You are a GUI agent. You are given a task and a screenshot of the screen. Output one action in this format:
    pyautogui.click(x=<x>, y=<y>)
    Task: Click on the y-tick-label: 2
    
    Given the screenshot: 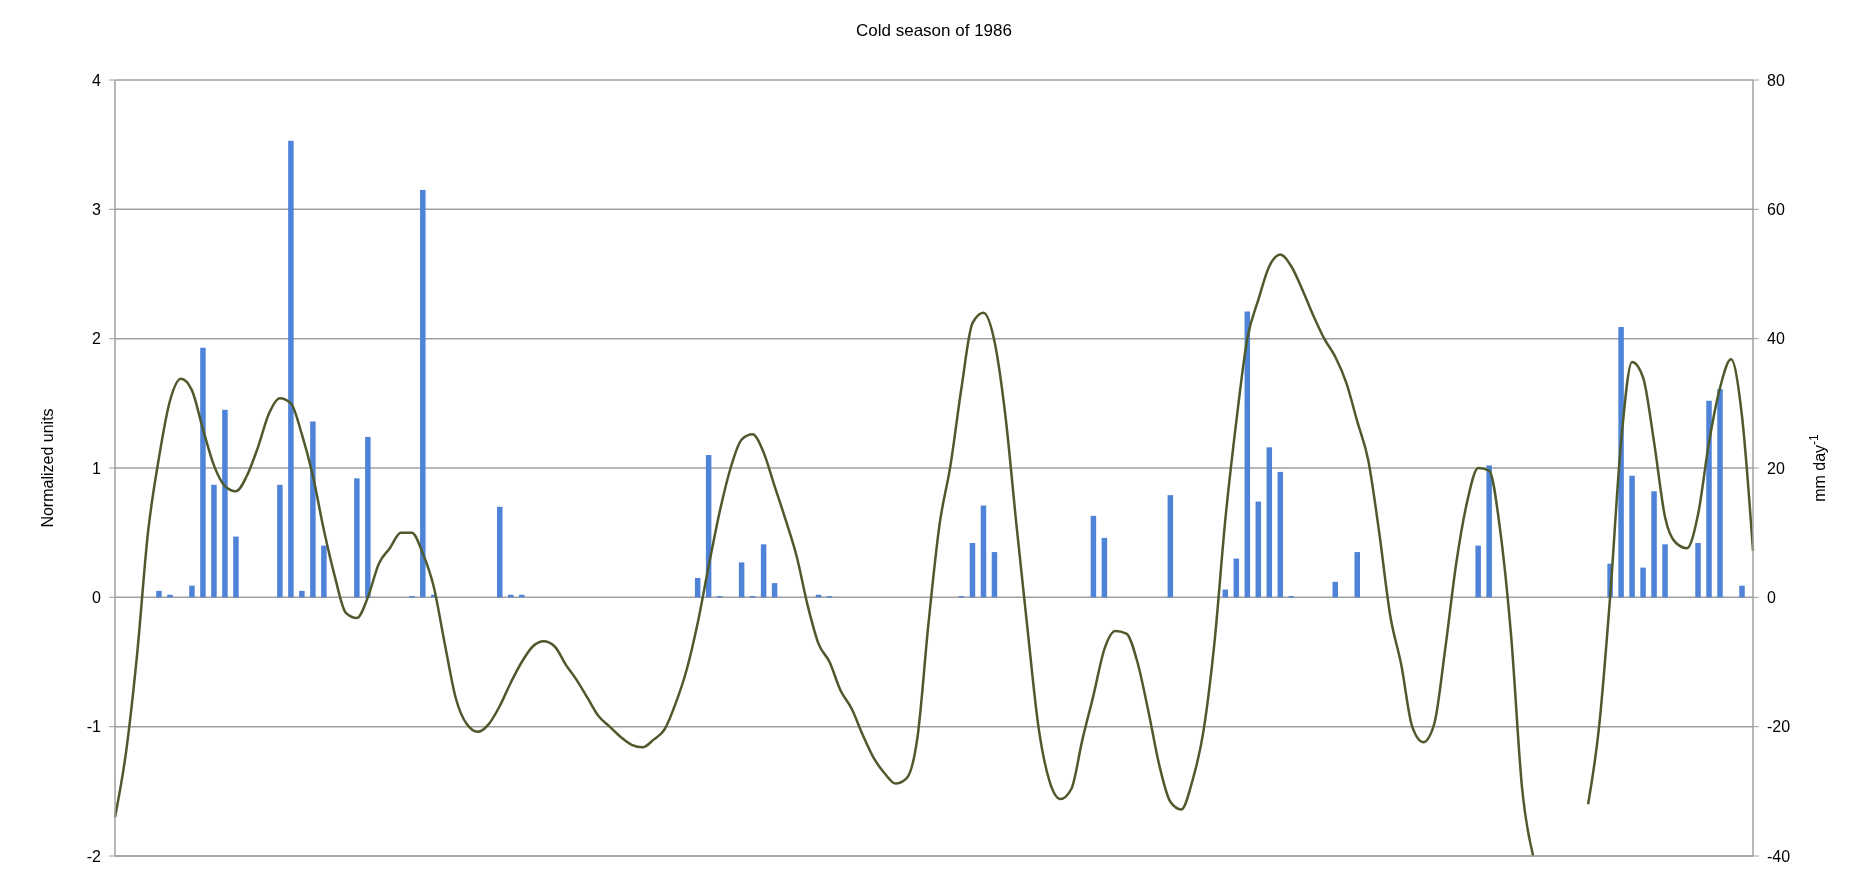 What is the action you would take?
    pyautogui.click(x=97, y=339)
    